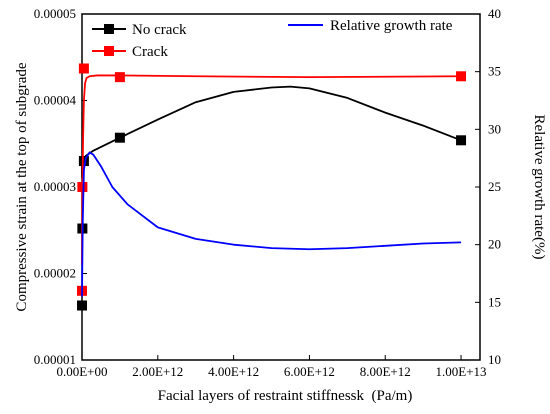 The width and height of the screenshot is (550, 414). What do you see at coordinates (494, 128) in the screenshot?
I see `right-y-tick-label: 30` at bounding box center [494, 128].